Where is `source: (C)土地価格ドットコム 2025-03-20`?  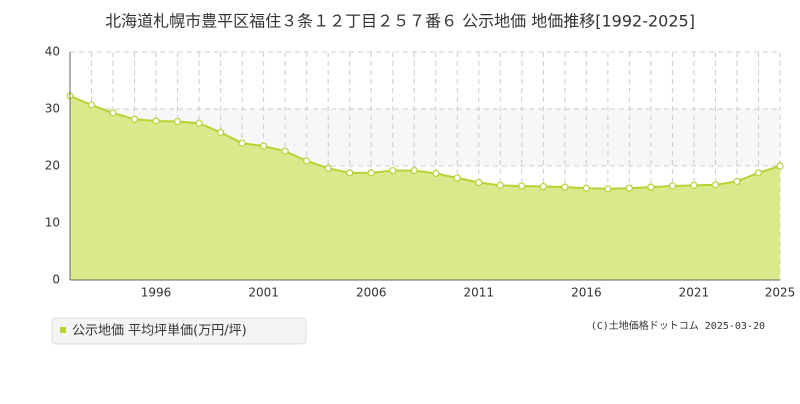
source: (C)土地価格ドットコム 2025-03-20 is located at coordinates (678, 325).